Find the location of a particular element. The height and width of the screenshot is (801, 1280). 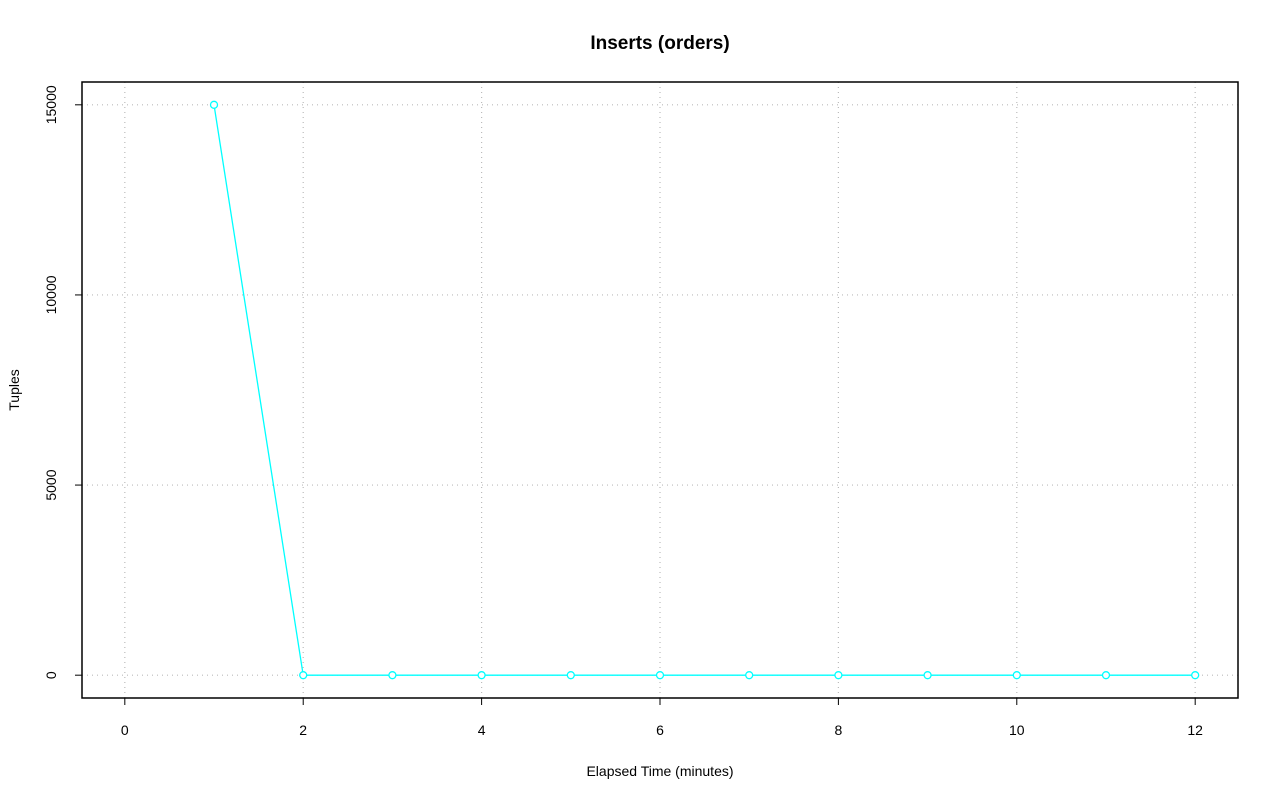

x-tick-label: 6 is located at coordinates (660, 730).